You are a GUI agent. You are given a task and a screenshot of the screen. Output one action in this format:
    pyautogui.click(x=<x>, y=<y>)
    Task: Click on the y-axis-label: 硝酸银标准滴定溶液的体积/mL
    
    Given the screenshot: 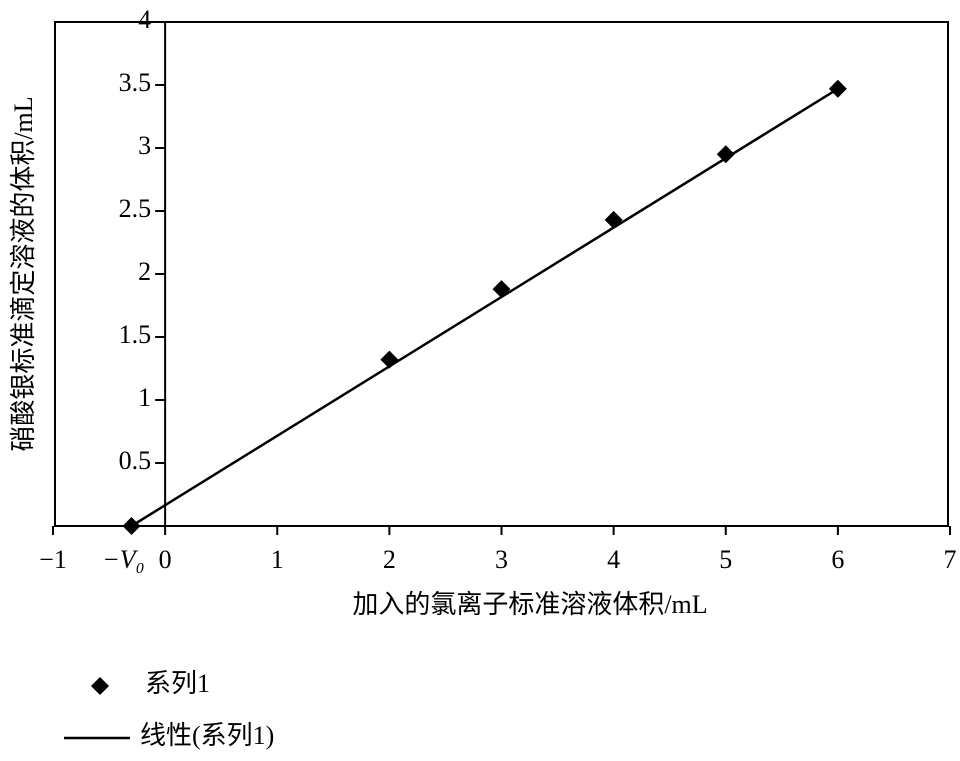 What is the action you would take?
    pyautogui.click(x=23, y=273)
    